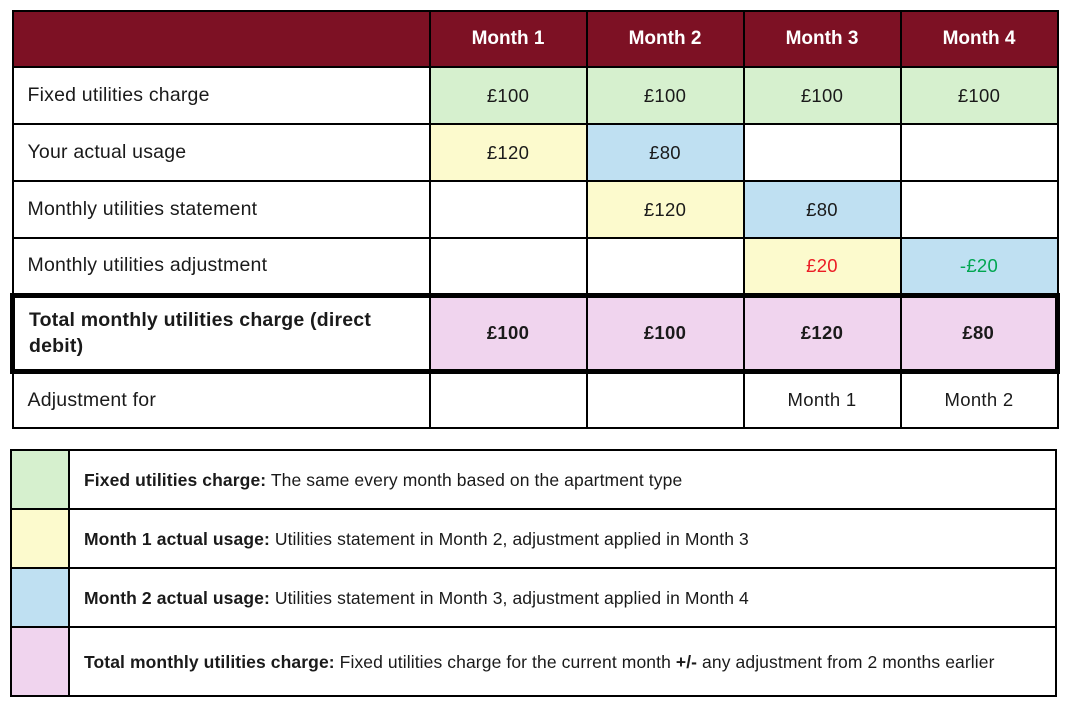 The image size is (1065, 708). Describe the element at coordinates (979, 399) in the screenshot. I see `table-cell: Month 2` at that location.